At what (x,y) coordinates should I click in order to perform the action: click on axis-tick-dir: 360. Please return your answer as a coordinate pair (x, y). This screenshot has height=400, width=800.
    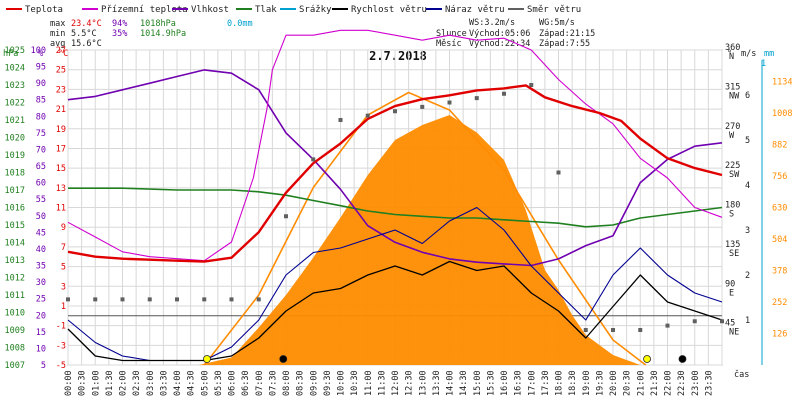
    Looking at the image, I should click on (732, 48).